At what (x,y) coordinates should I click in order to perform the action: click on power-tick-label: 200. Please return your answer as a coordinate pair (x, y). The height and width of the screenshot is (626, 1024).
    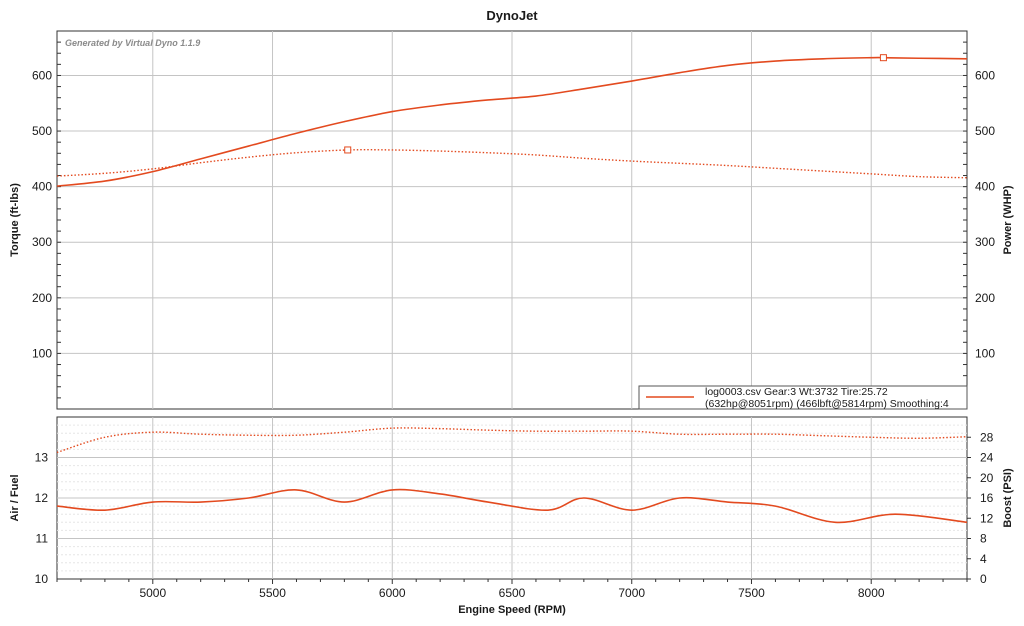
    Looking at the image, I should click on (985, 298).